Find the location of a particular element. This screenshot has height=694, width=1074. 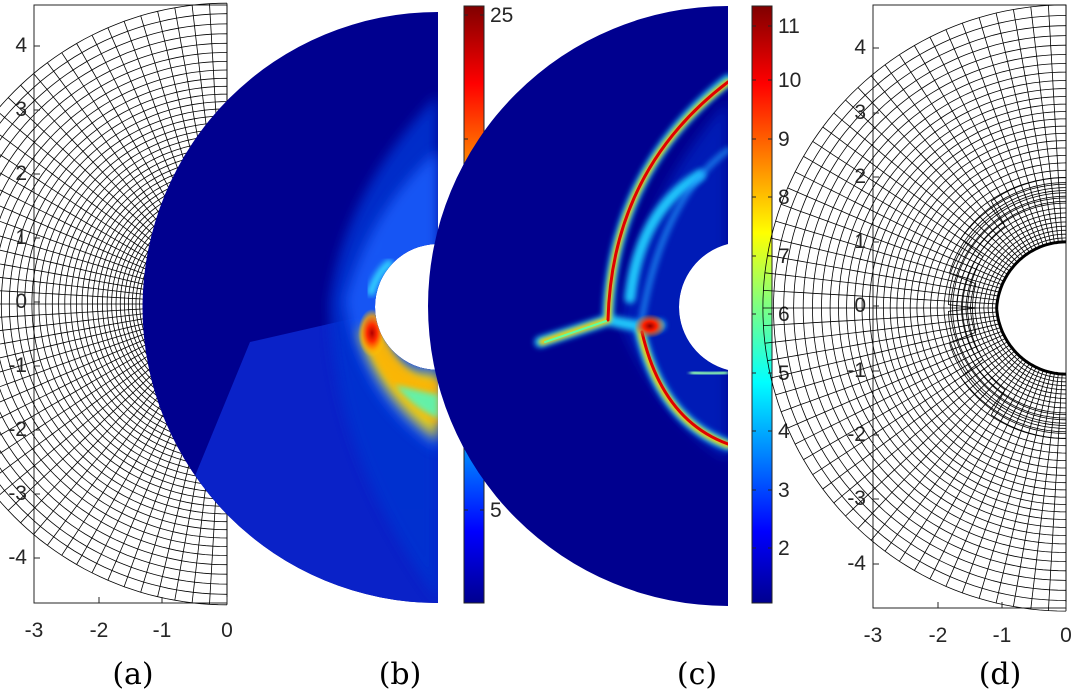

panel-a-ytick: -4 is located at coordinates (17, 557).